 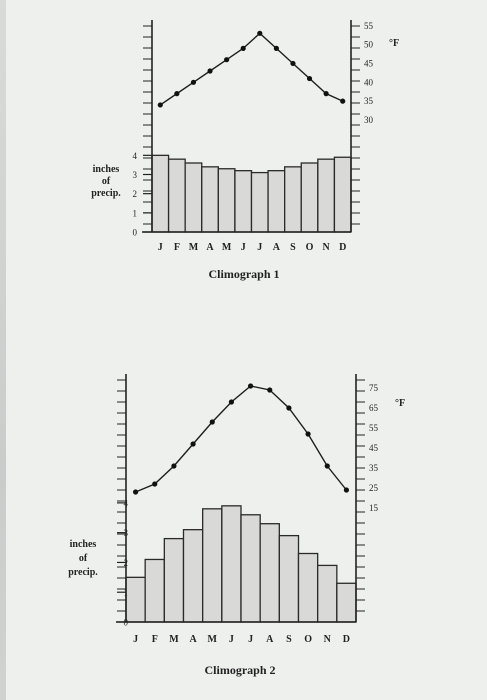 I want to click on month-label: F, so click(x=155, y=639).